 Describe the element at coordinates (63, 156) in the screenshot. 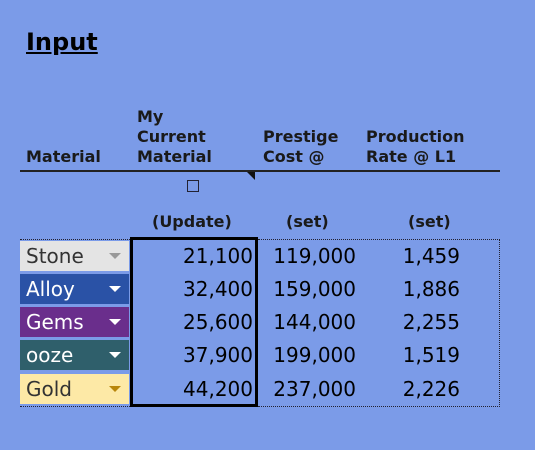

I see `header-material: Material` at that location.